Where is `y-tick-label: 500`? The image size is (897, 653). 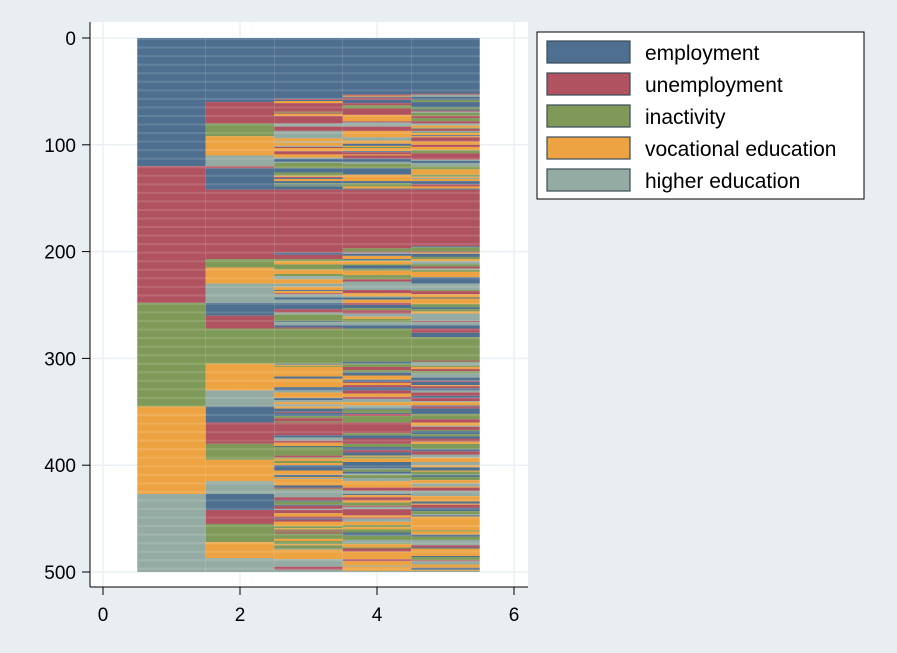
y-tick-label: 500 is located at coordinates (60, 573).